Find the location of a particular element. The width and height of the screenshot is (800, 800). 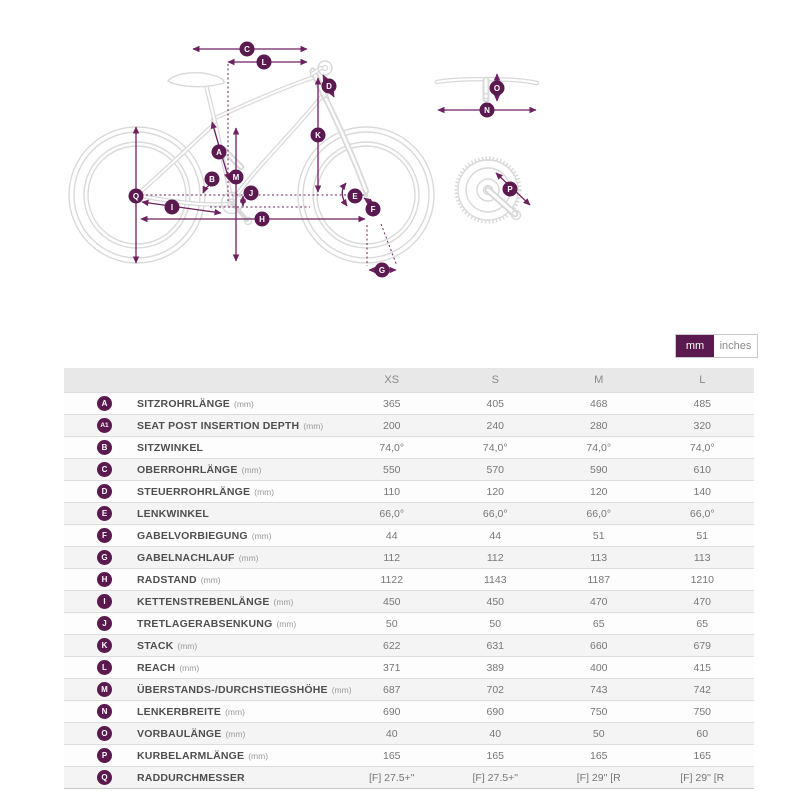

cell-value: 51 is located at coordinates (598, 535).